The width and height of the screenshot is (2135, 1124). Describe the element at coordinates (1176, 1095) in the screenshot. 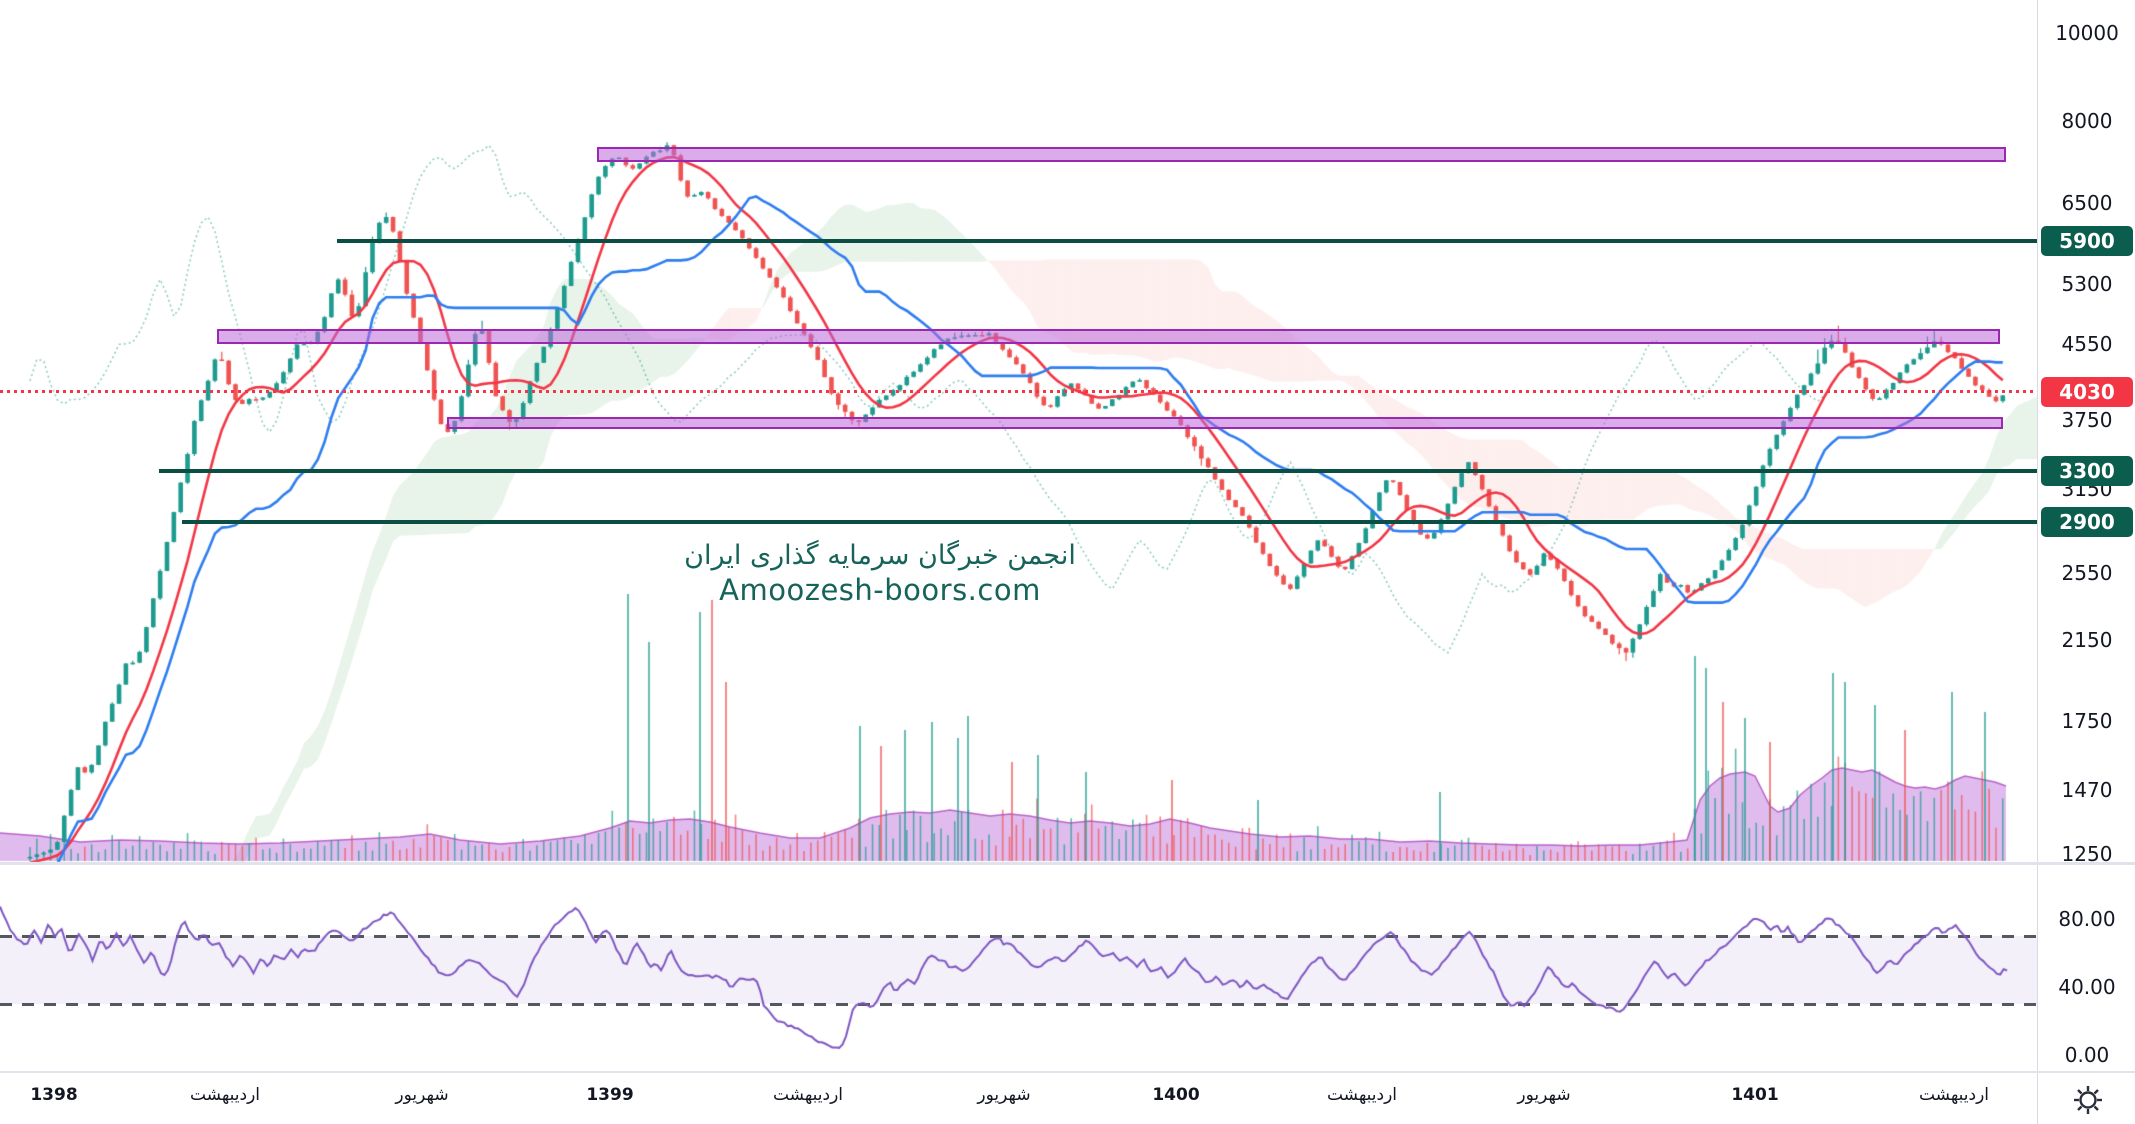

I see `time-axis-year-label: 1400` at that location.